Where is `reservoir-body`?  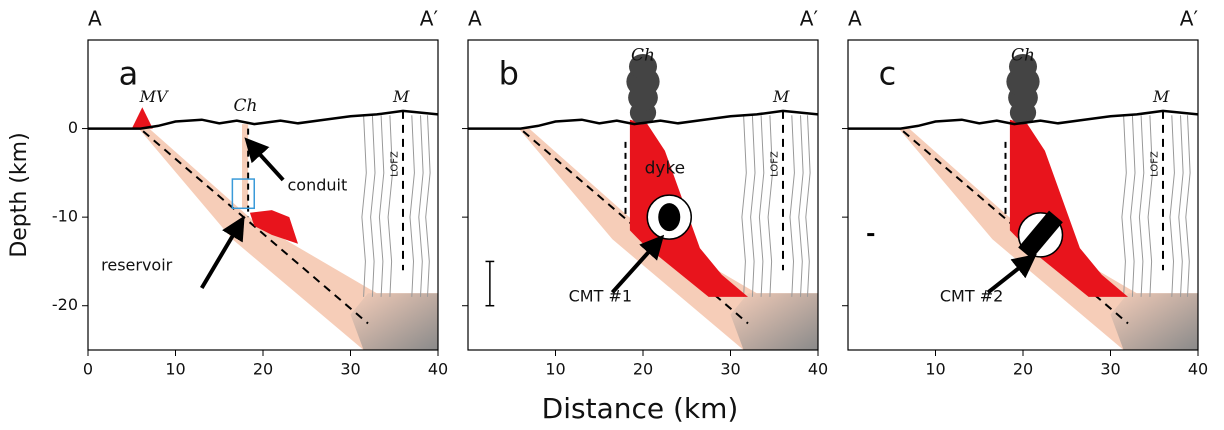
reservoir-body is located at coordinates (273, 227).